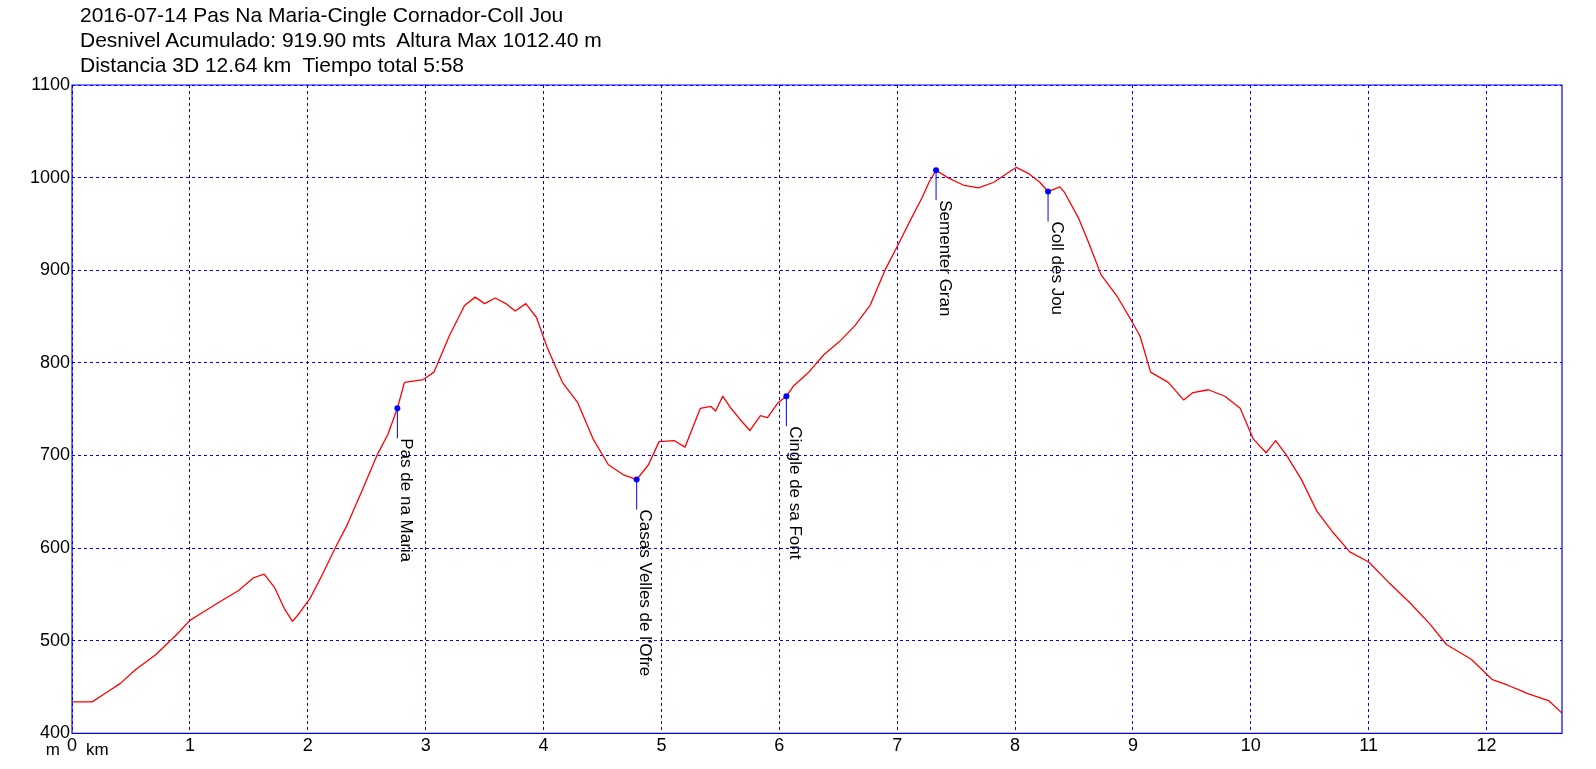  Describe the element at coordinates (779, 745) in the screenshot. I see `x-tick-label: 6` at that location.